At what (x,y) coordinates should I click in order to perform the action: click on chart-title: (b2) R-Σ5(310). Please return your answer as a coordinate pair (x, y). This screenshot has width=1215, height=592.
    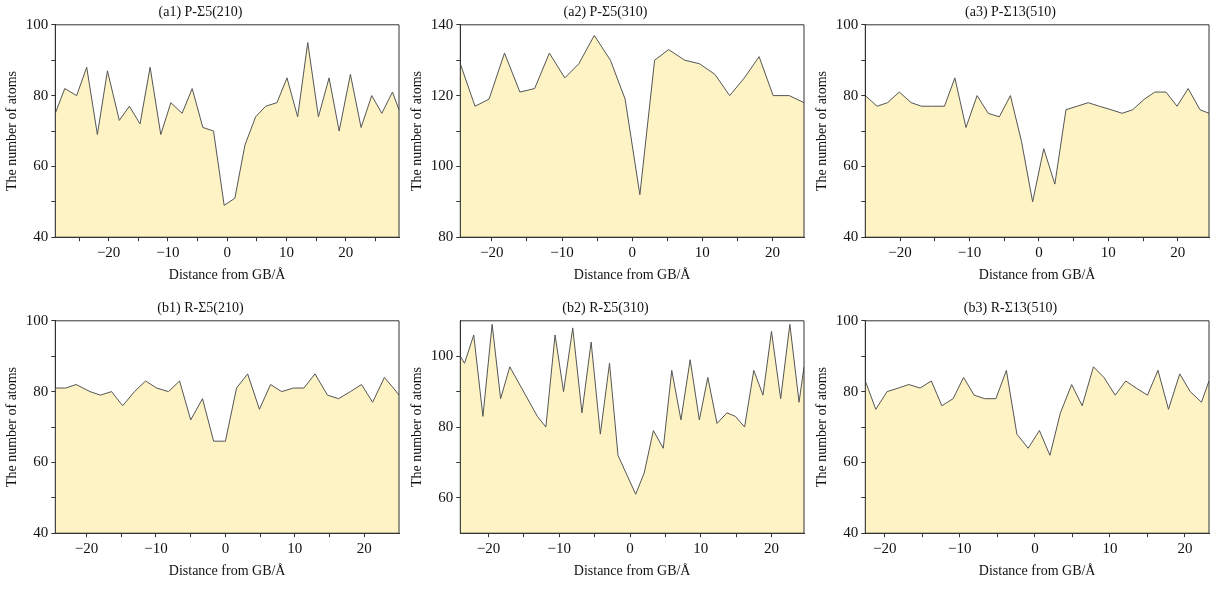
    Looking at the image, I should click on (605, 308).